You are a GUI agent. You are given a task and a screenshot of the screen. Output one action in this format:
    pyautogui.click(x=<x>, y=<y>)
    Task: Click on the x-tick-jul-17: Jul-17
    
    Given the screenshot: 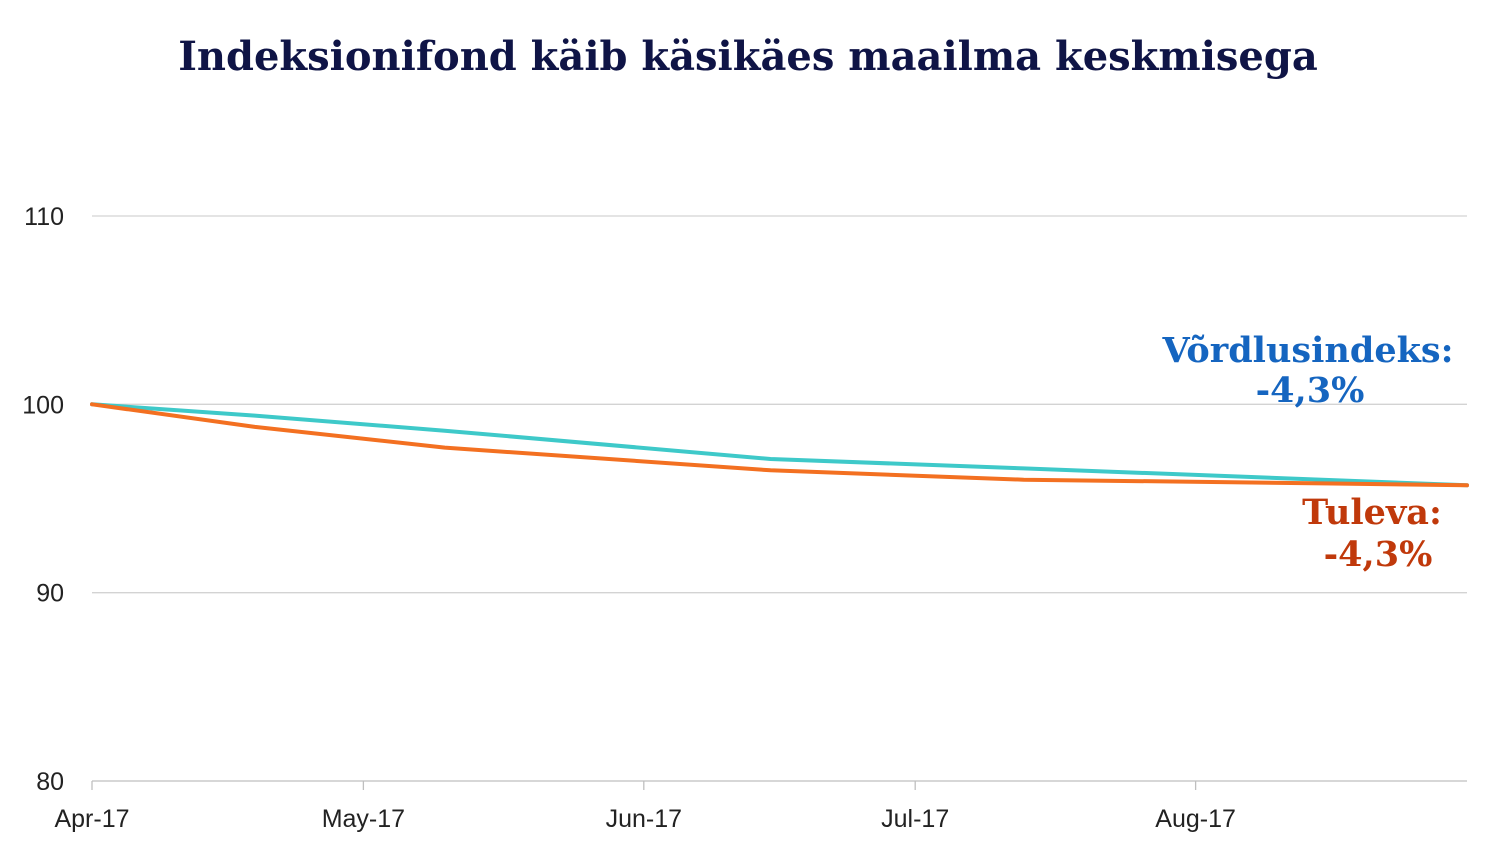 What is the action you would take?
    pyautogui.click(x=915, y=819)
    